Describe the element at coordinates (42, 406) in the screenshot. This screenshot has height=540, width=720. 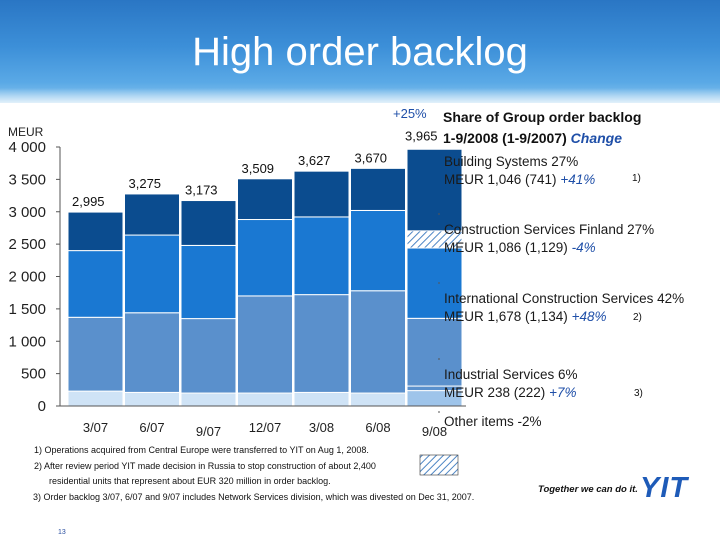
I see `y-tick-label: 0` at that location.